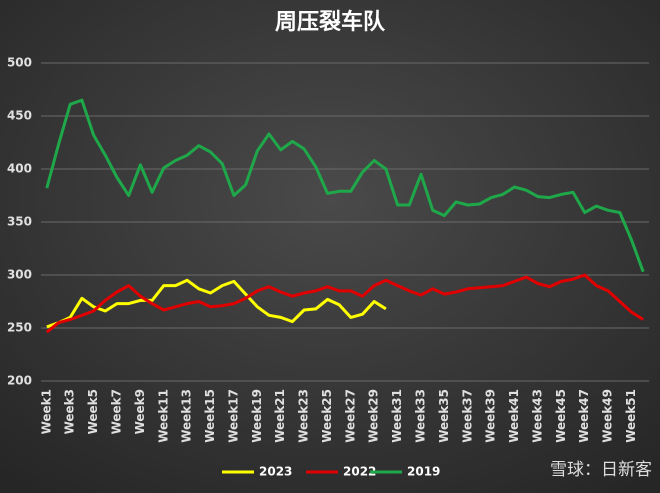  Describe the element at coordinates (584, 416) in the screenshot. I see `x-tick-label: Week47` at that location.